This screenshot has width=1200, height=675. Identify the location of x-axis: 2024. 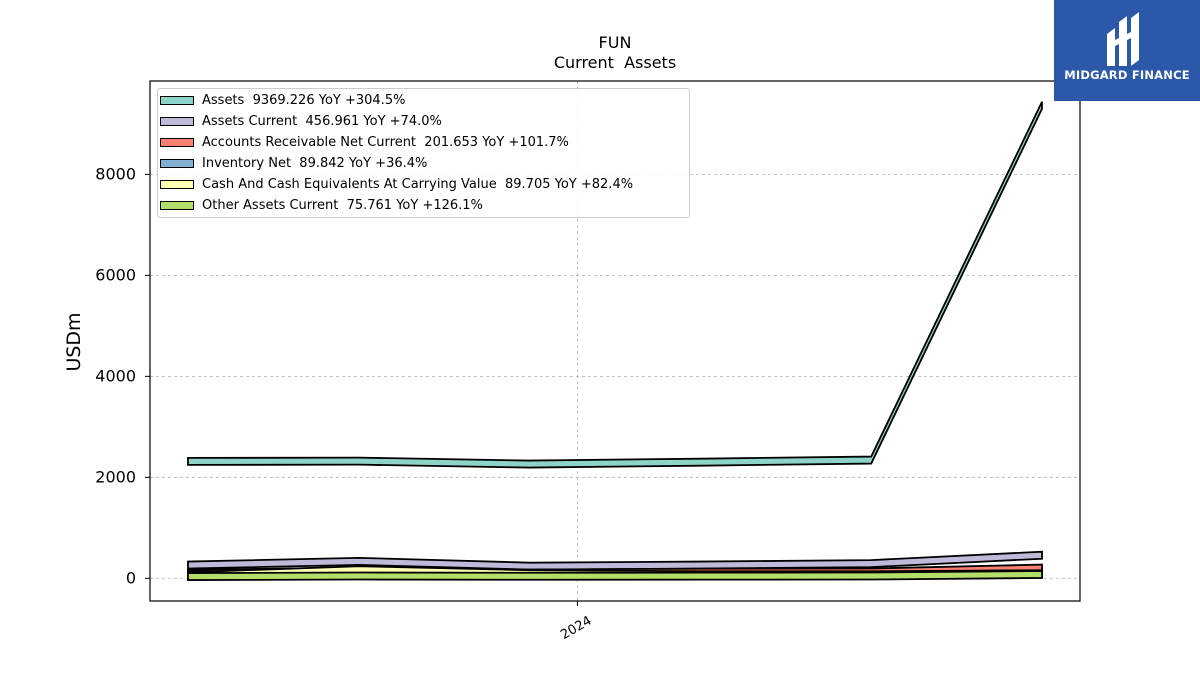
(576, 622).